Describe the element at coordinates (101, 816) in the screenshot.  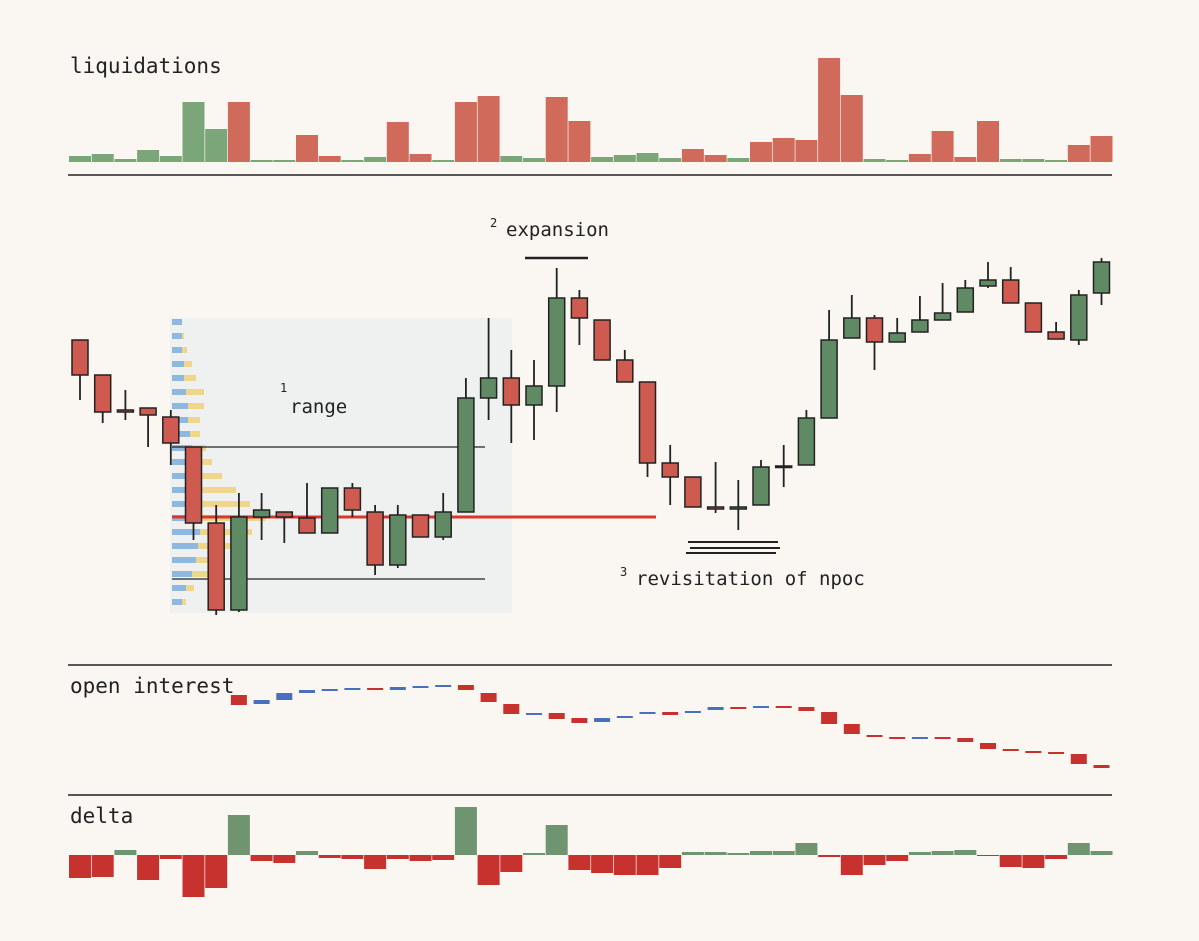
I see `panel-title: delta` at that location.